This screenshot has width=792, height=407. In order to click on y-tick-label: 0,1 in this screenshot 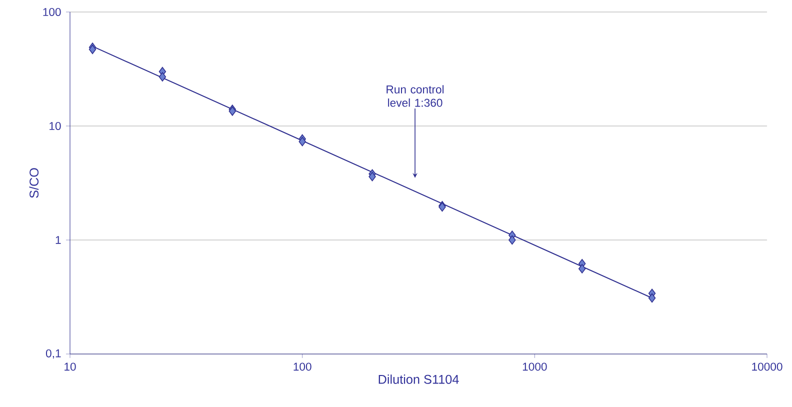, I will do `click(53, 354)`.